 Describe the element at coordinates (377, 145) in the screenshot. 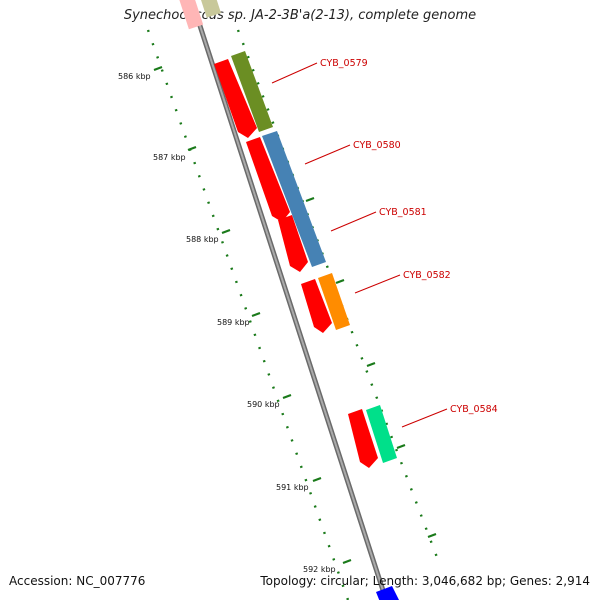

I see `svg-text: CYB_0580` at that location.